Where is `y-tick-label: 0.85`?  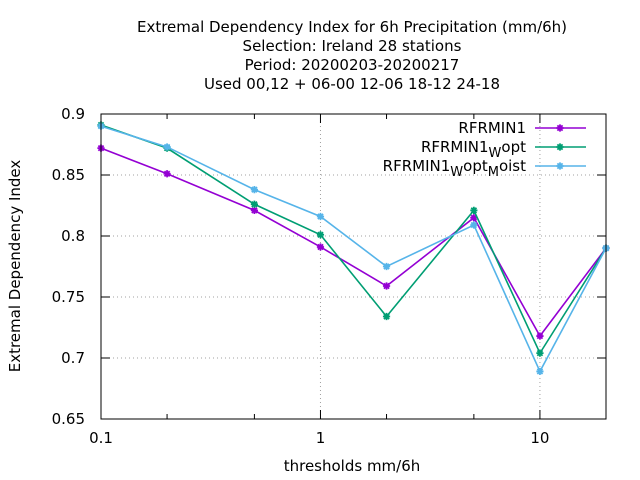 y-tick-label: 0.85 is located at coordinates (68, 175).